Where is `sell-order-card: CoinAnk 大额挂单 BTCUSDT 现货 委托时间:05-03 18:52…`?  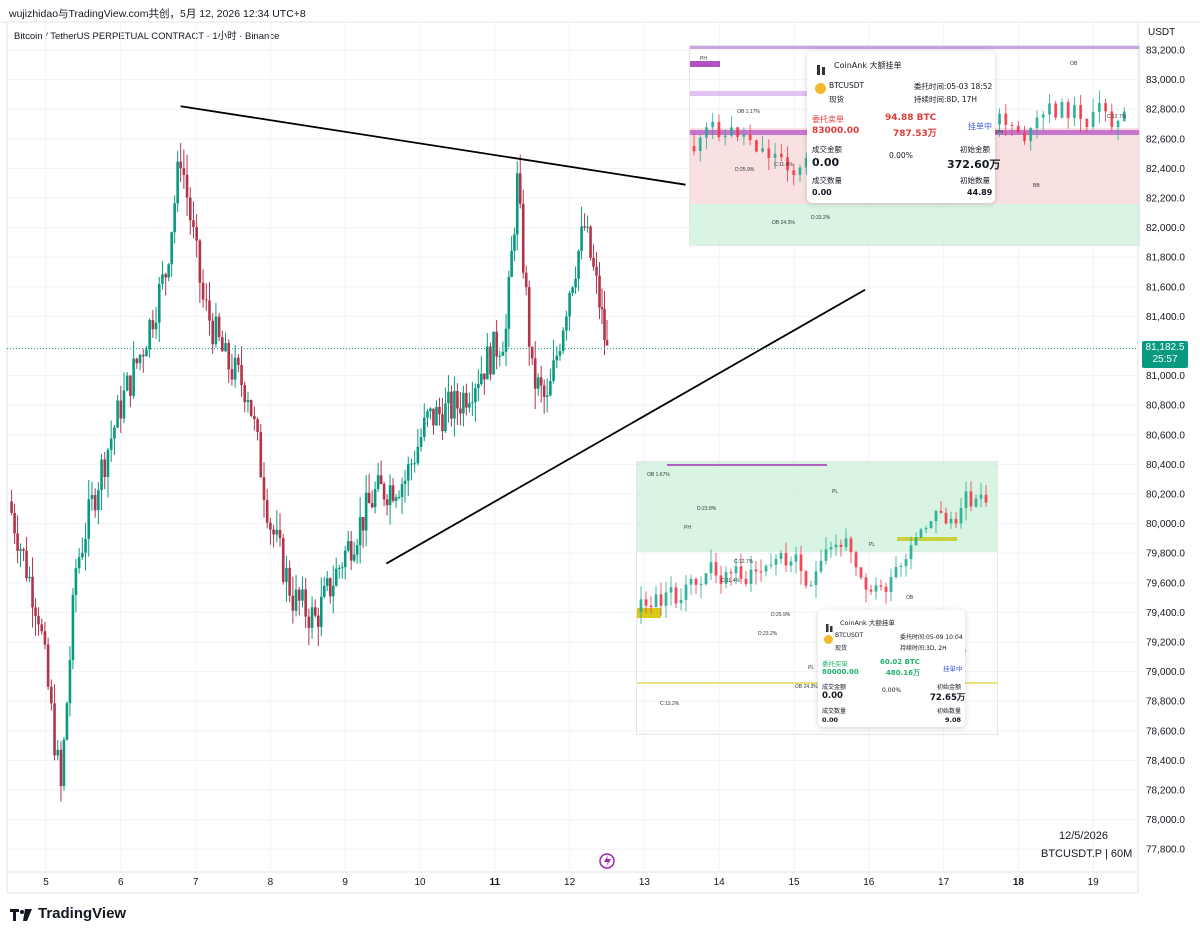 sell-order-card: CoinAnk 大额挂单 BTCUSDT 现货 委托时间:05-03 18:52… is located at coordinates (903, 127).